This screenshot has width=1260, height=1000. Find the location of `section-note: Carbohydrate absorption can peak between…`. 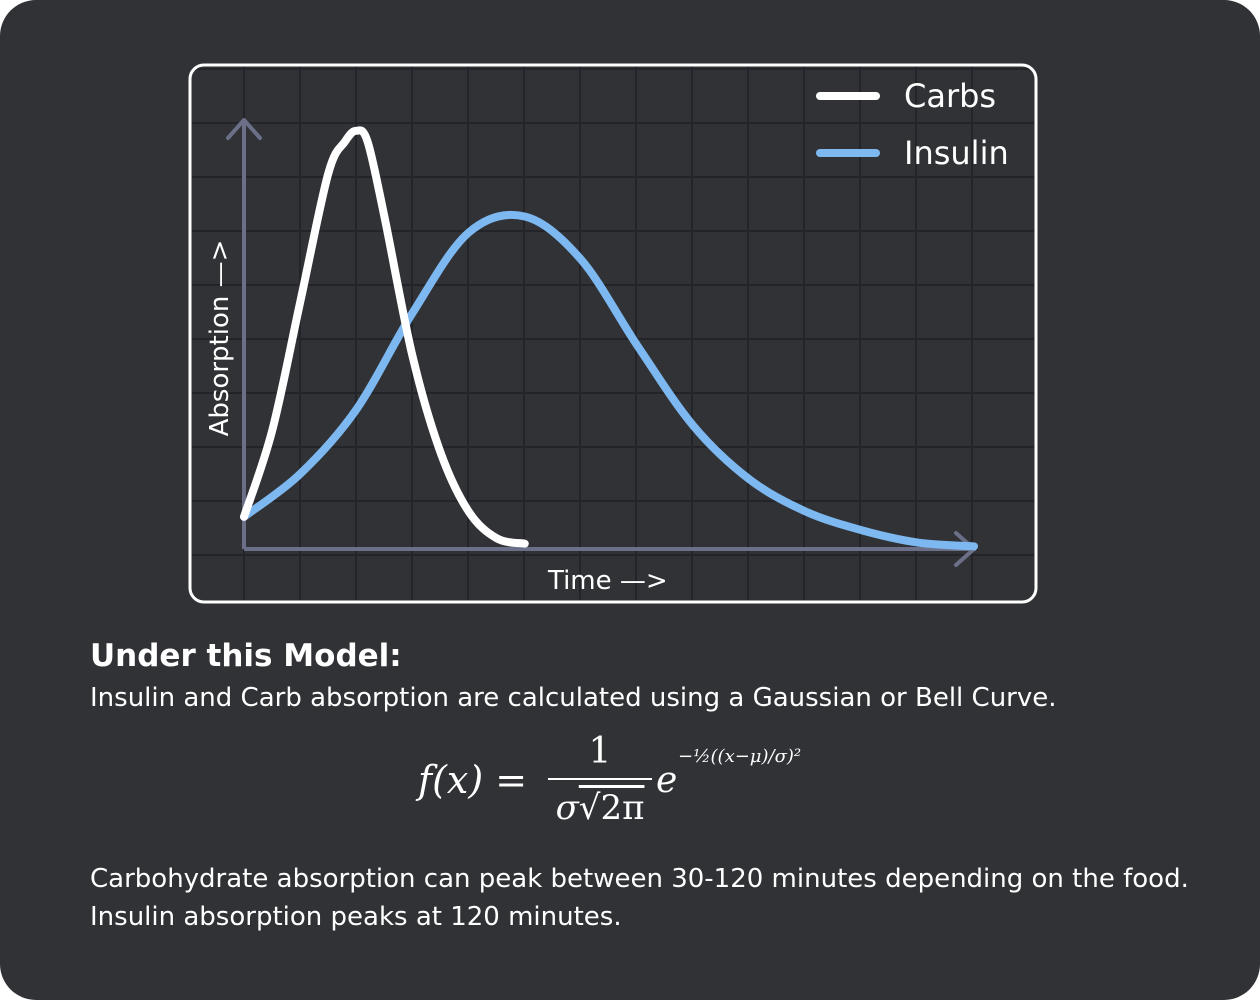

section-note: Carbohydrate absorption can peak between… is located at coordinates (639, 898).